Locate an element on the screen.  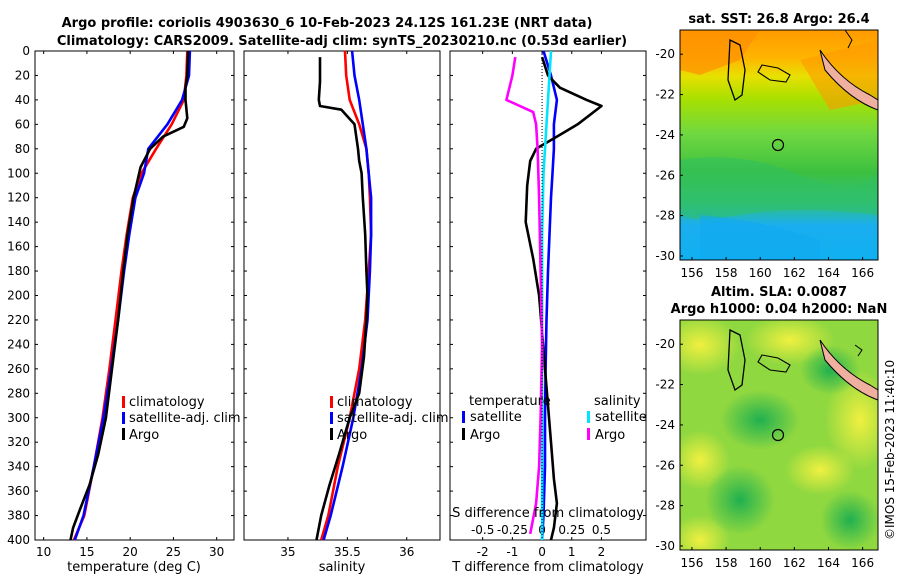
sst-map-frame is located at coordinates (779, 145).